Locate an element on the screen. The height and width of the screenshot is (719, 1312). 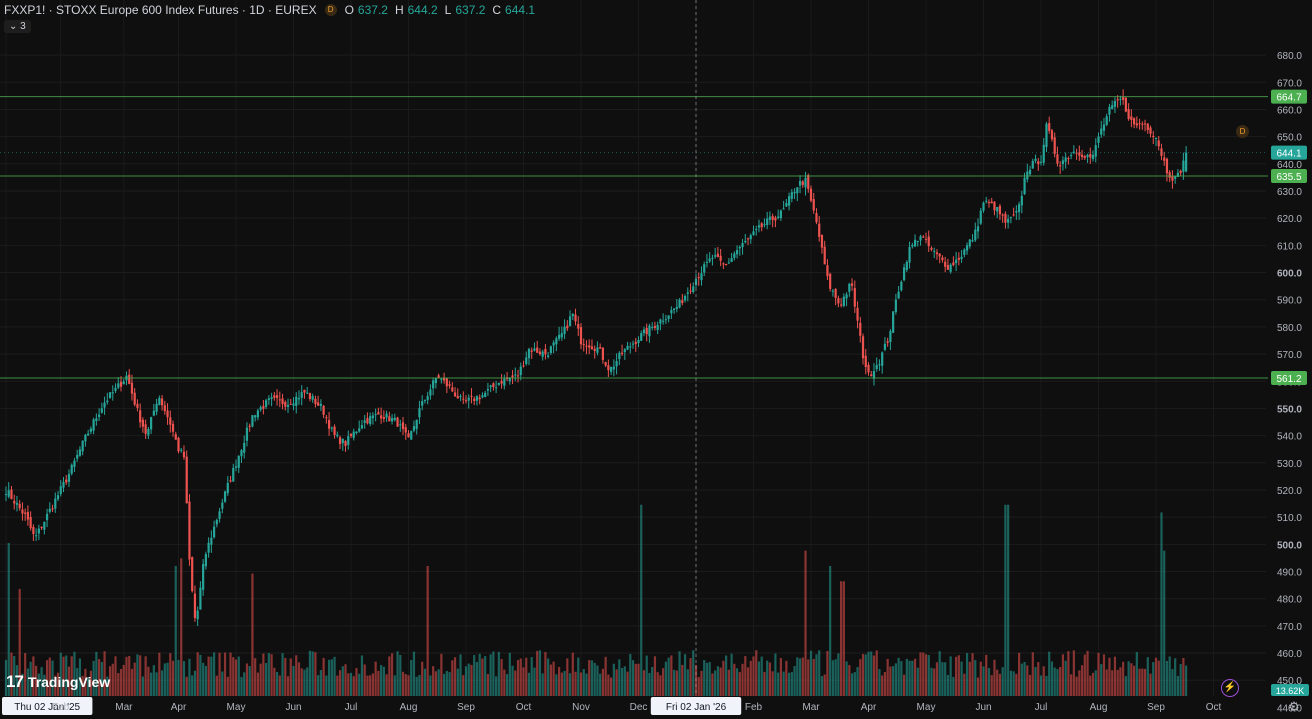
price-tick-label: 510.0 is located at coordinates (1289, 518).